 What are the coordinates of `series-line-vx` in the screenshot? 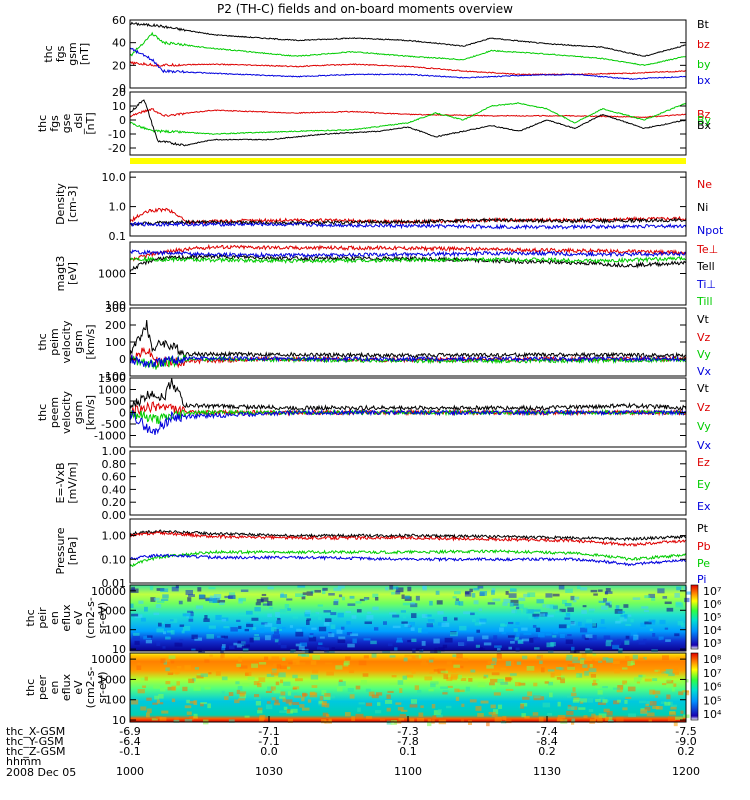 It's located at (408, 421).